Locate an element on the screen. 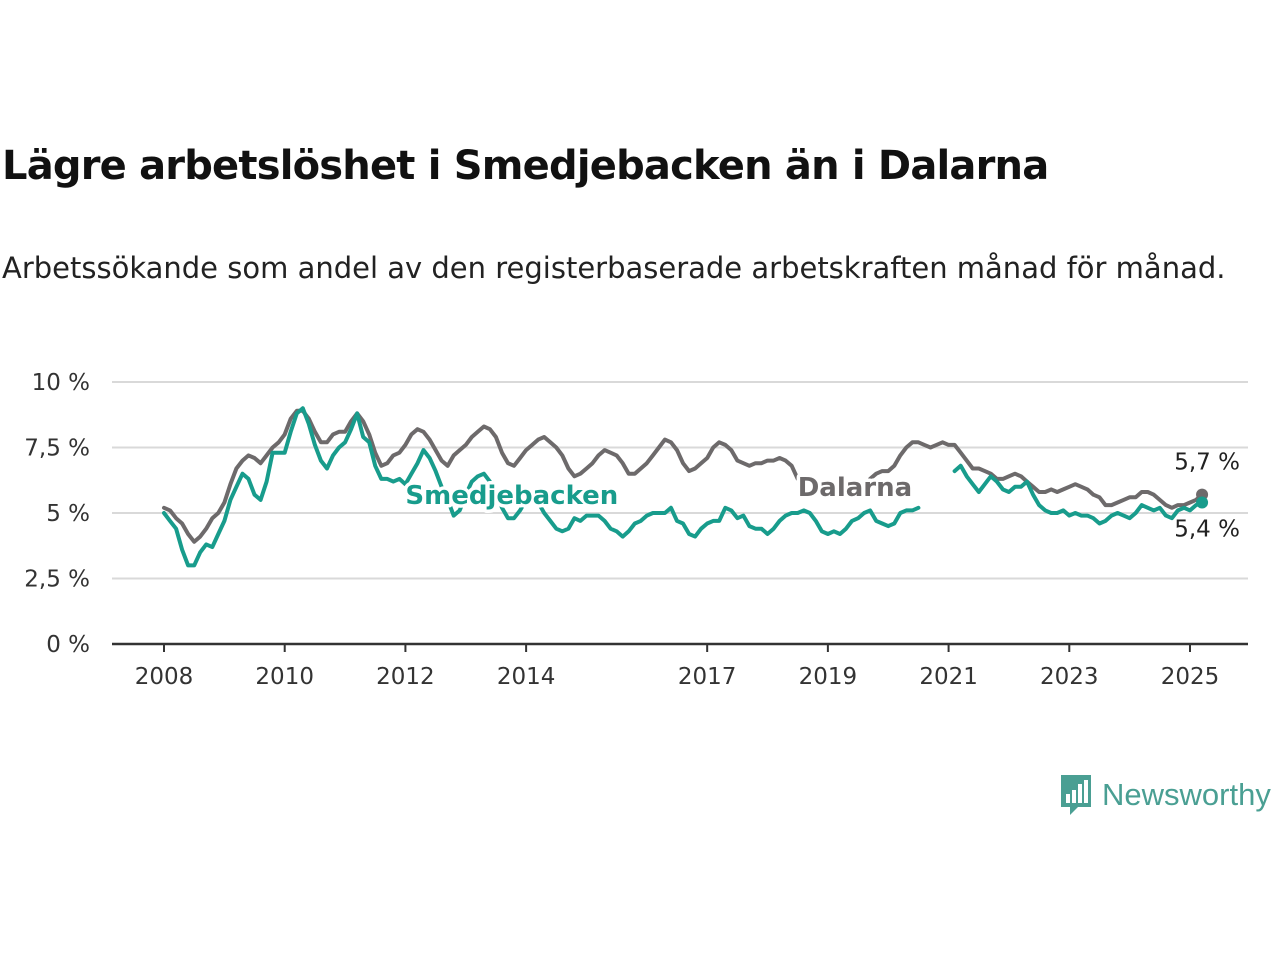 This screenshot has height=960, width=1280. y-tick-label: 5 % is located at coordinates (68, 514).